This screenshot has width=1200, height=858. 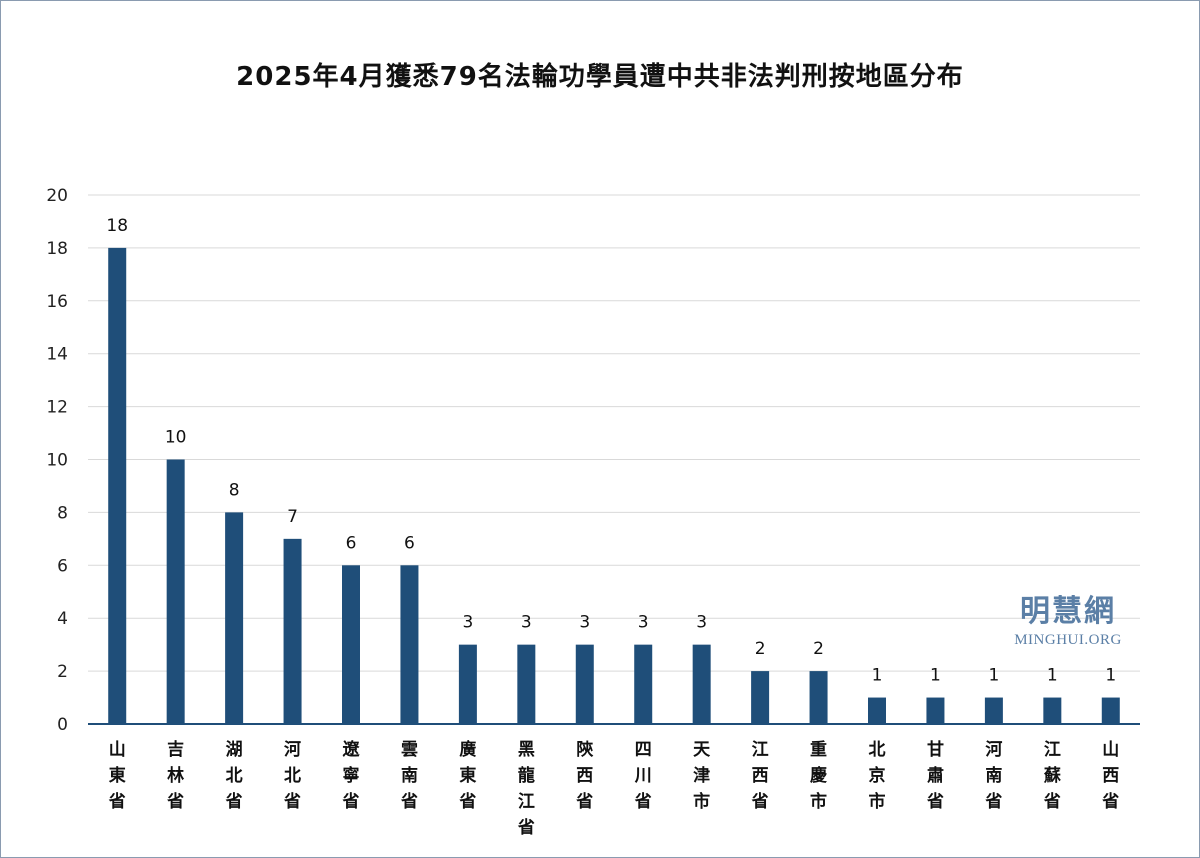 What do you see at coordinates (935, 775) in the screenshot?
I see `x-tick-label: 甘肅省` at bounding box center [935, 775].